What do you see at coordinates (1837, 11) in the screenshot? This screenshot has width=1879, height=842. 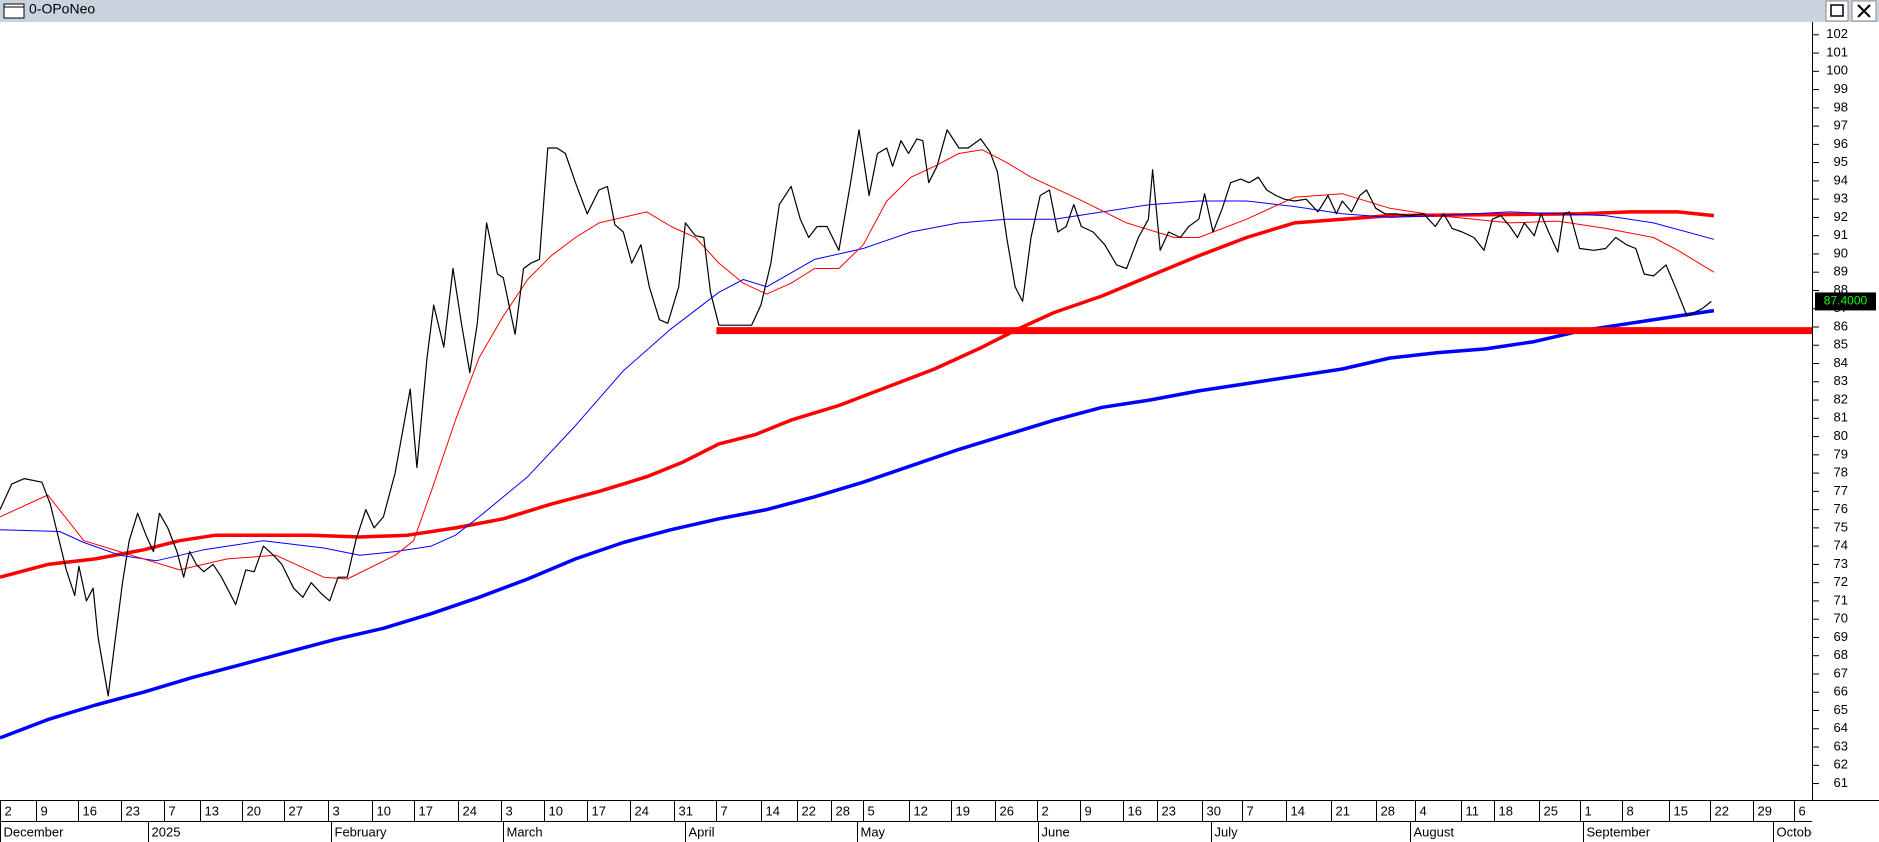 I see `maximize-button` at bounding box center [1837, 11].